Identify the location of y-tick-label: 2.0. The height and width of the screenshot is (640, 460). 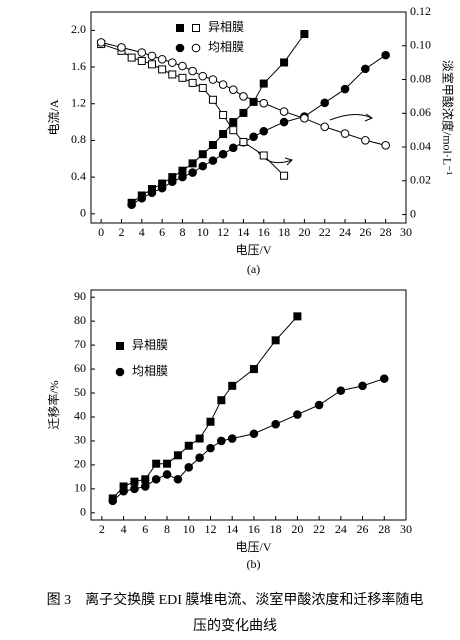
(78, 29).